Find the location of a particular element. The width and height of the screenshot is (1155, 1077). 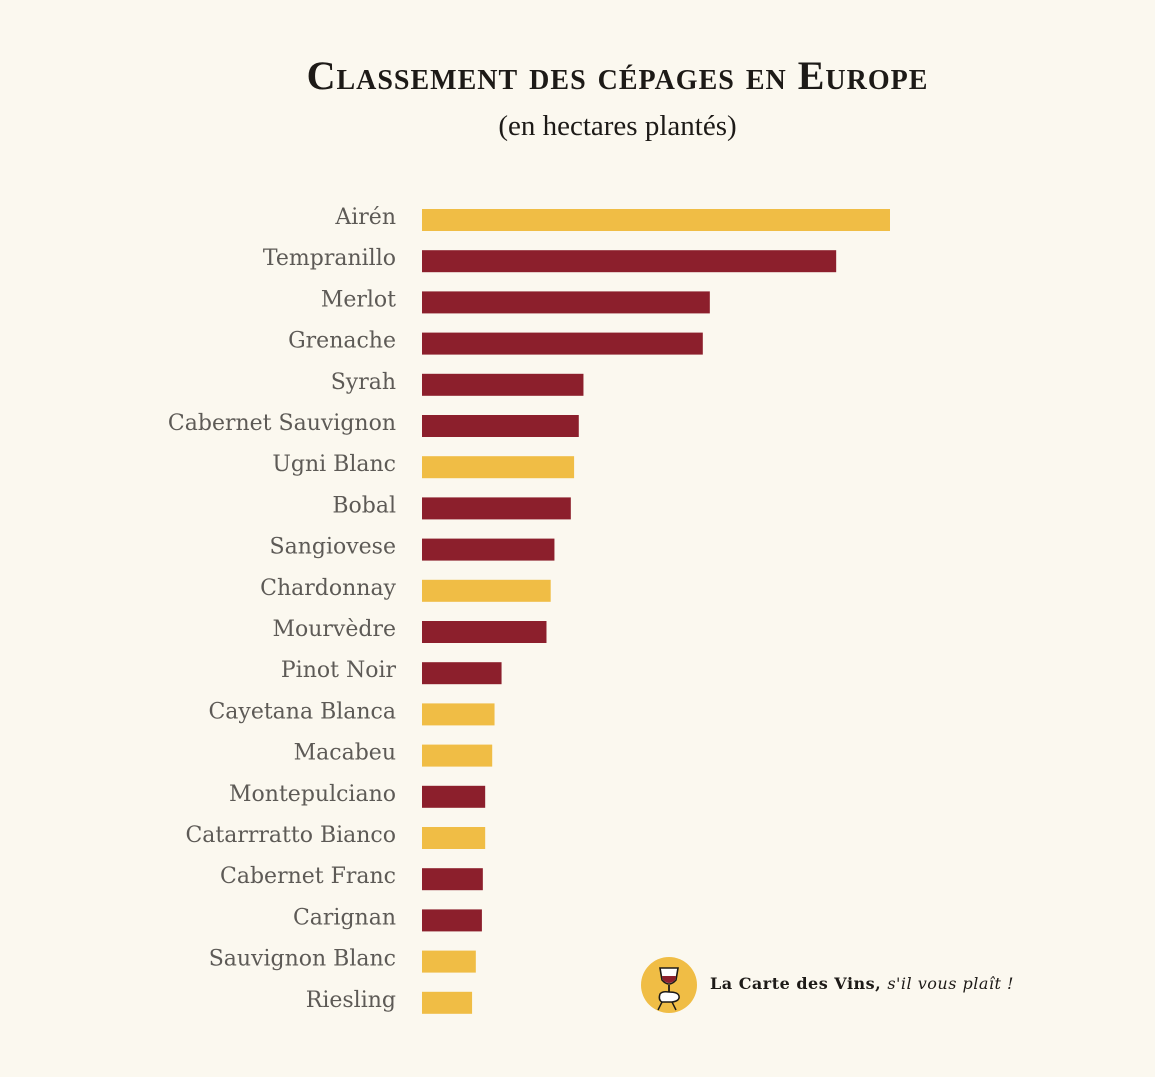

category-label: Carignan is located at coordinates (344, 917).